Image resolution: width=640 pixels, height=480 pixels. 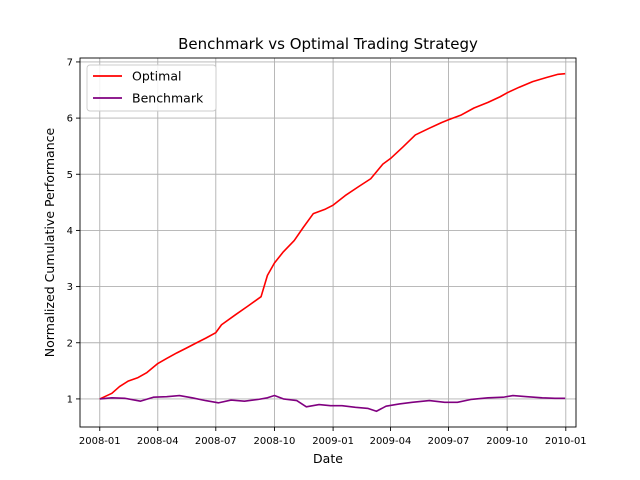 I want to click on y-tick-label: 1, so click(x=70, y=399).